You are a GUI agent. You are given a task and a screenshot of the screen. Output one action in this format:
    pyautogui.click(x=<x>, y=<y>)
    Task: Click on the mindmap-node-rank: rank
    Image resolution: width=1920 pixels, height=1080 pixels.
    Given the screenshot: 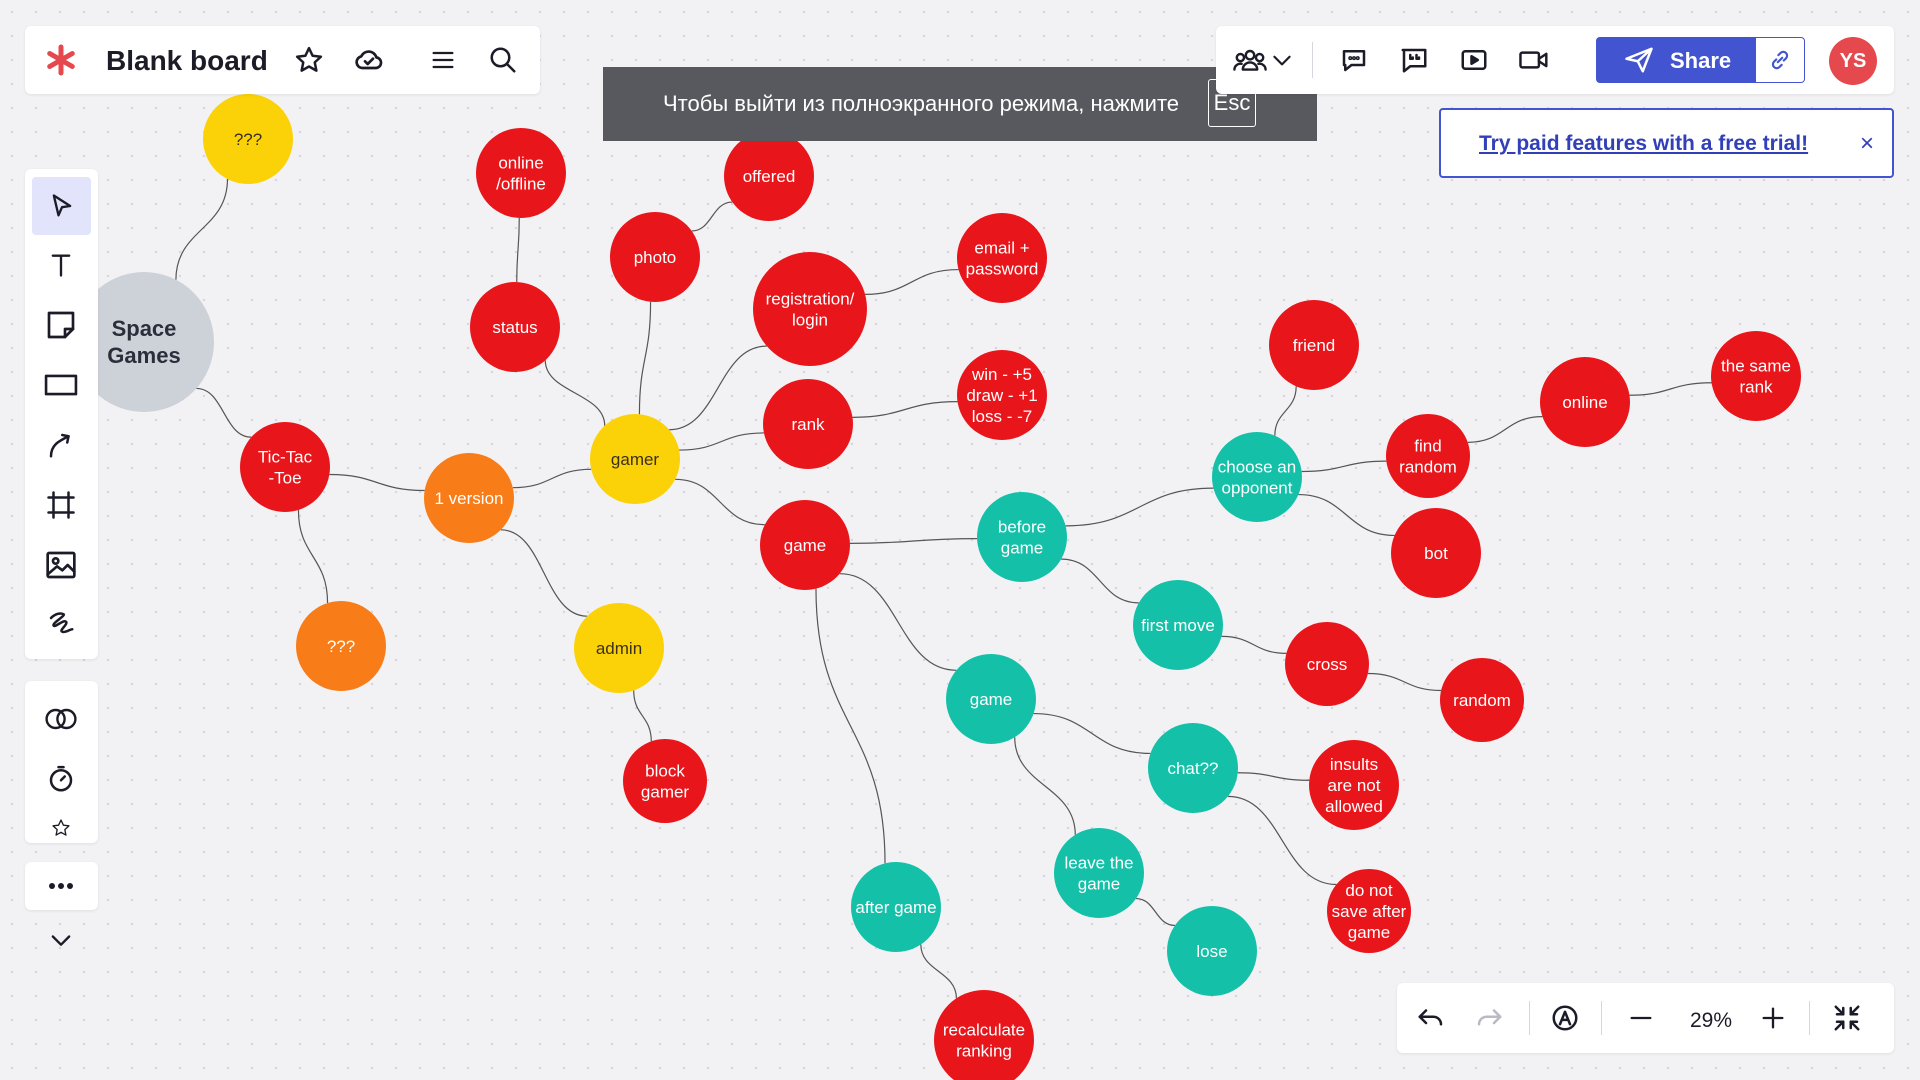 What is the action you would take?
    pyautogui.click(x=808, y=424)
    